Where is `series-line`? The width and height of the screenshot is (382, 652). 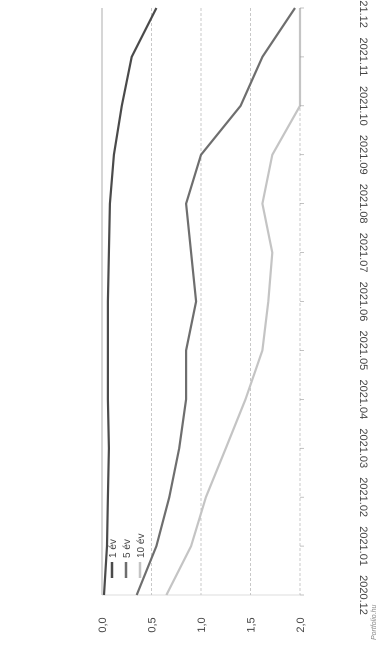
series-line is located at coordinates (130, 301).